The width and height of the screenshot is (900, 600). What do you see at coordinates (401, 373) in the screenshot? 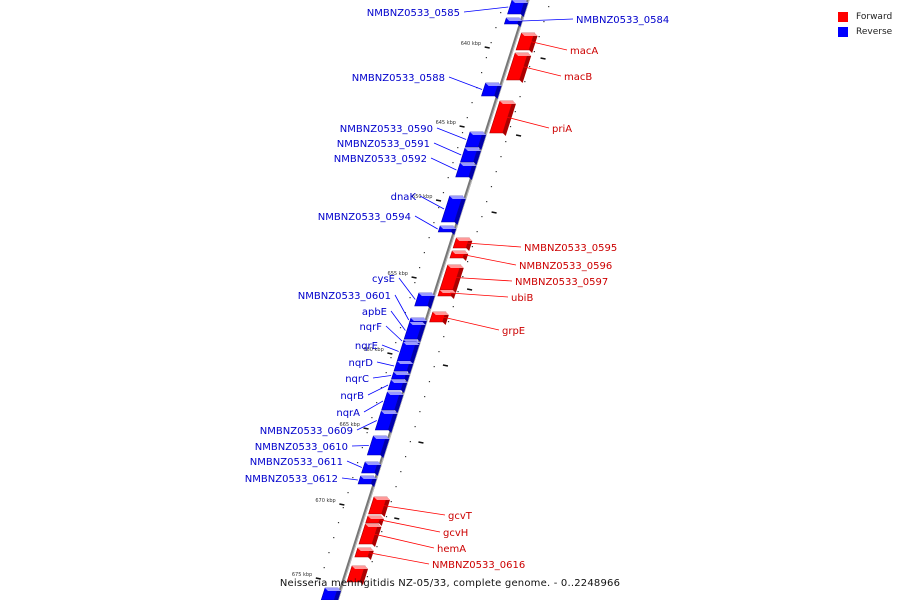
I see `gene-nqrC-top` at bounding box center [401, 373].